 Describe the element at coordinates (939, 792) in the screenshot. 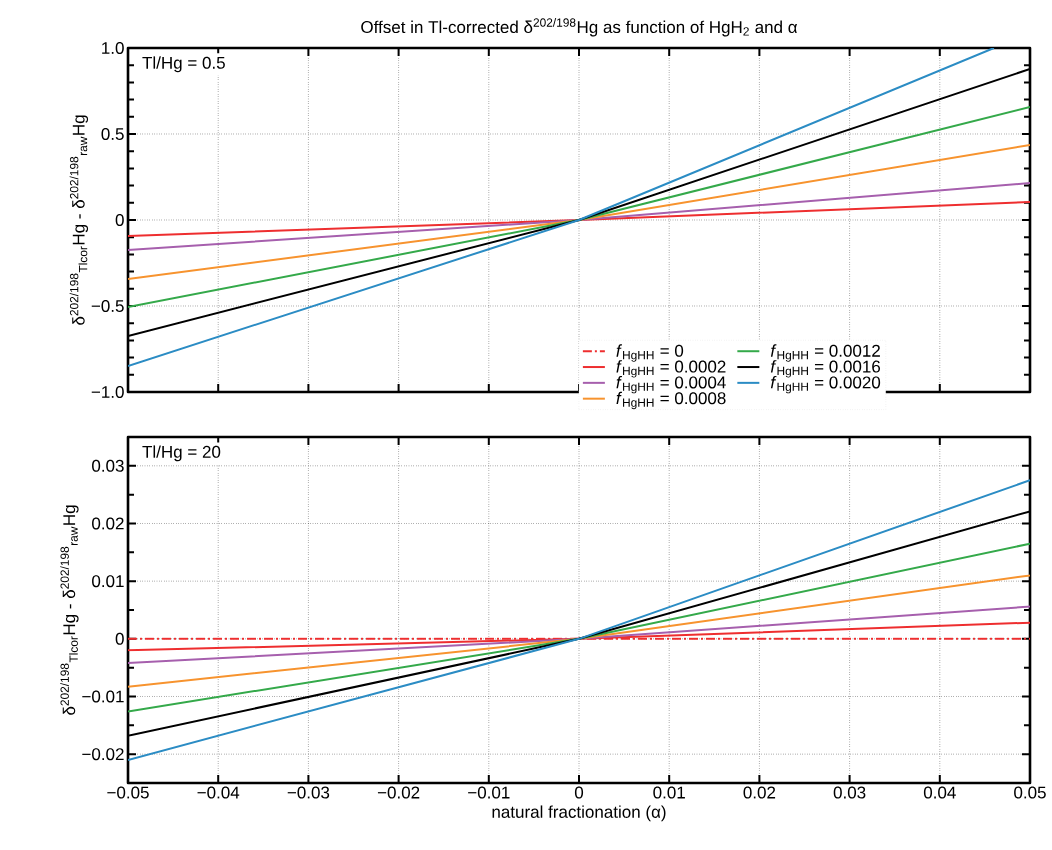

I see `x-tick-label: 0.04` at that location.